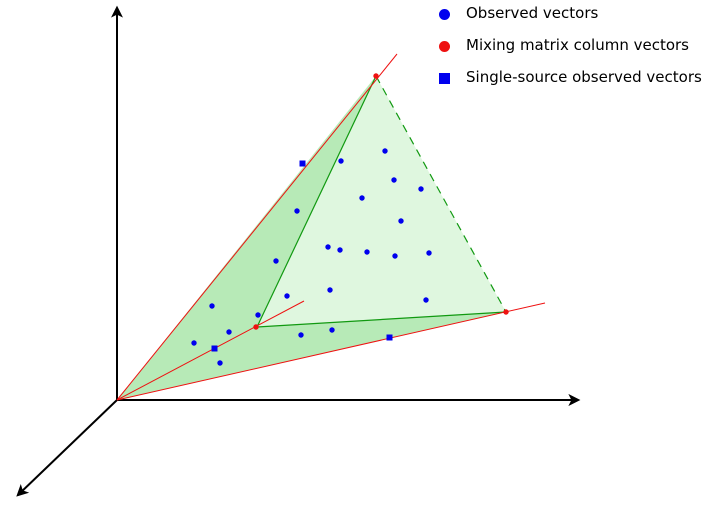 This screenshot has height=512, width=722. I want to click on legend-item-observed: Observed vectors, so click(579, 18).